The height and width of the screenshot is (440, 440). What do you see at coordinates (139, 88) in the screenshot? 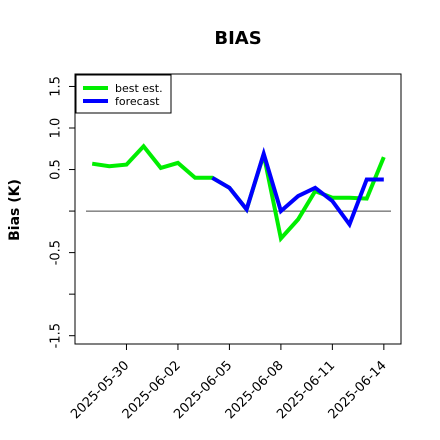
I see `legend-label: best est.` at bounding box center [139, 88].